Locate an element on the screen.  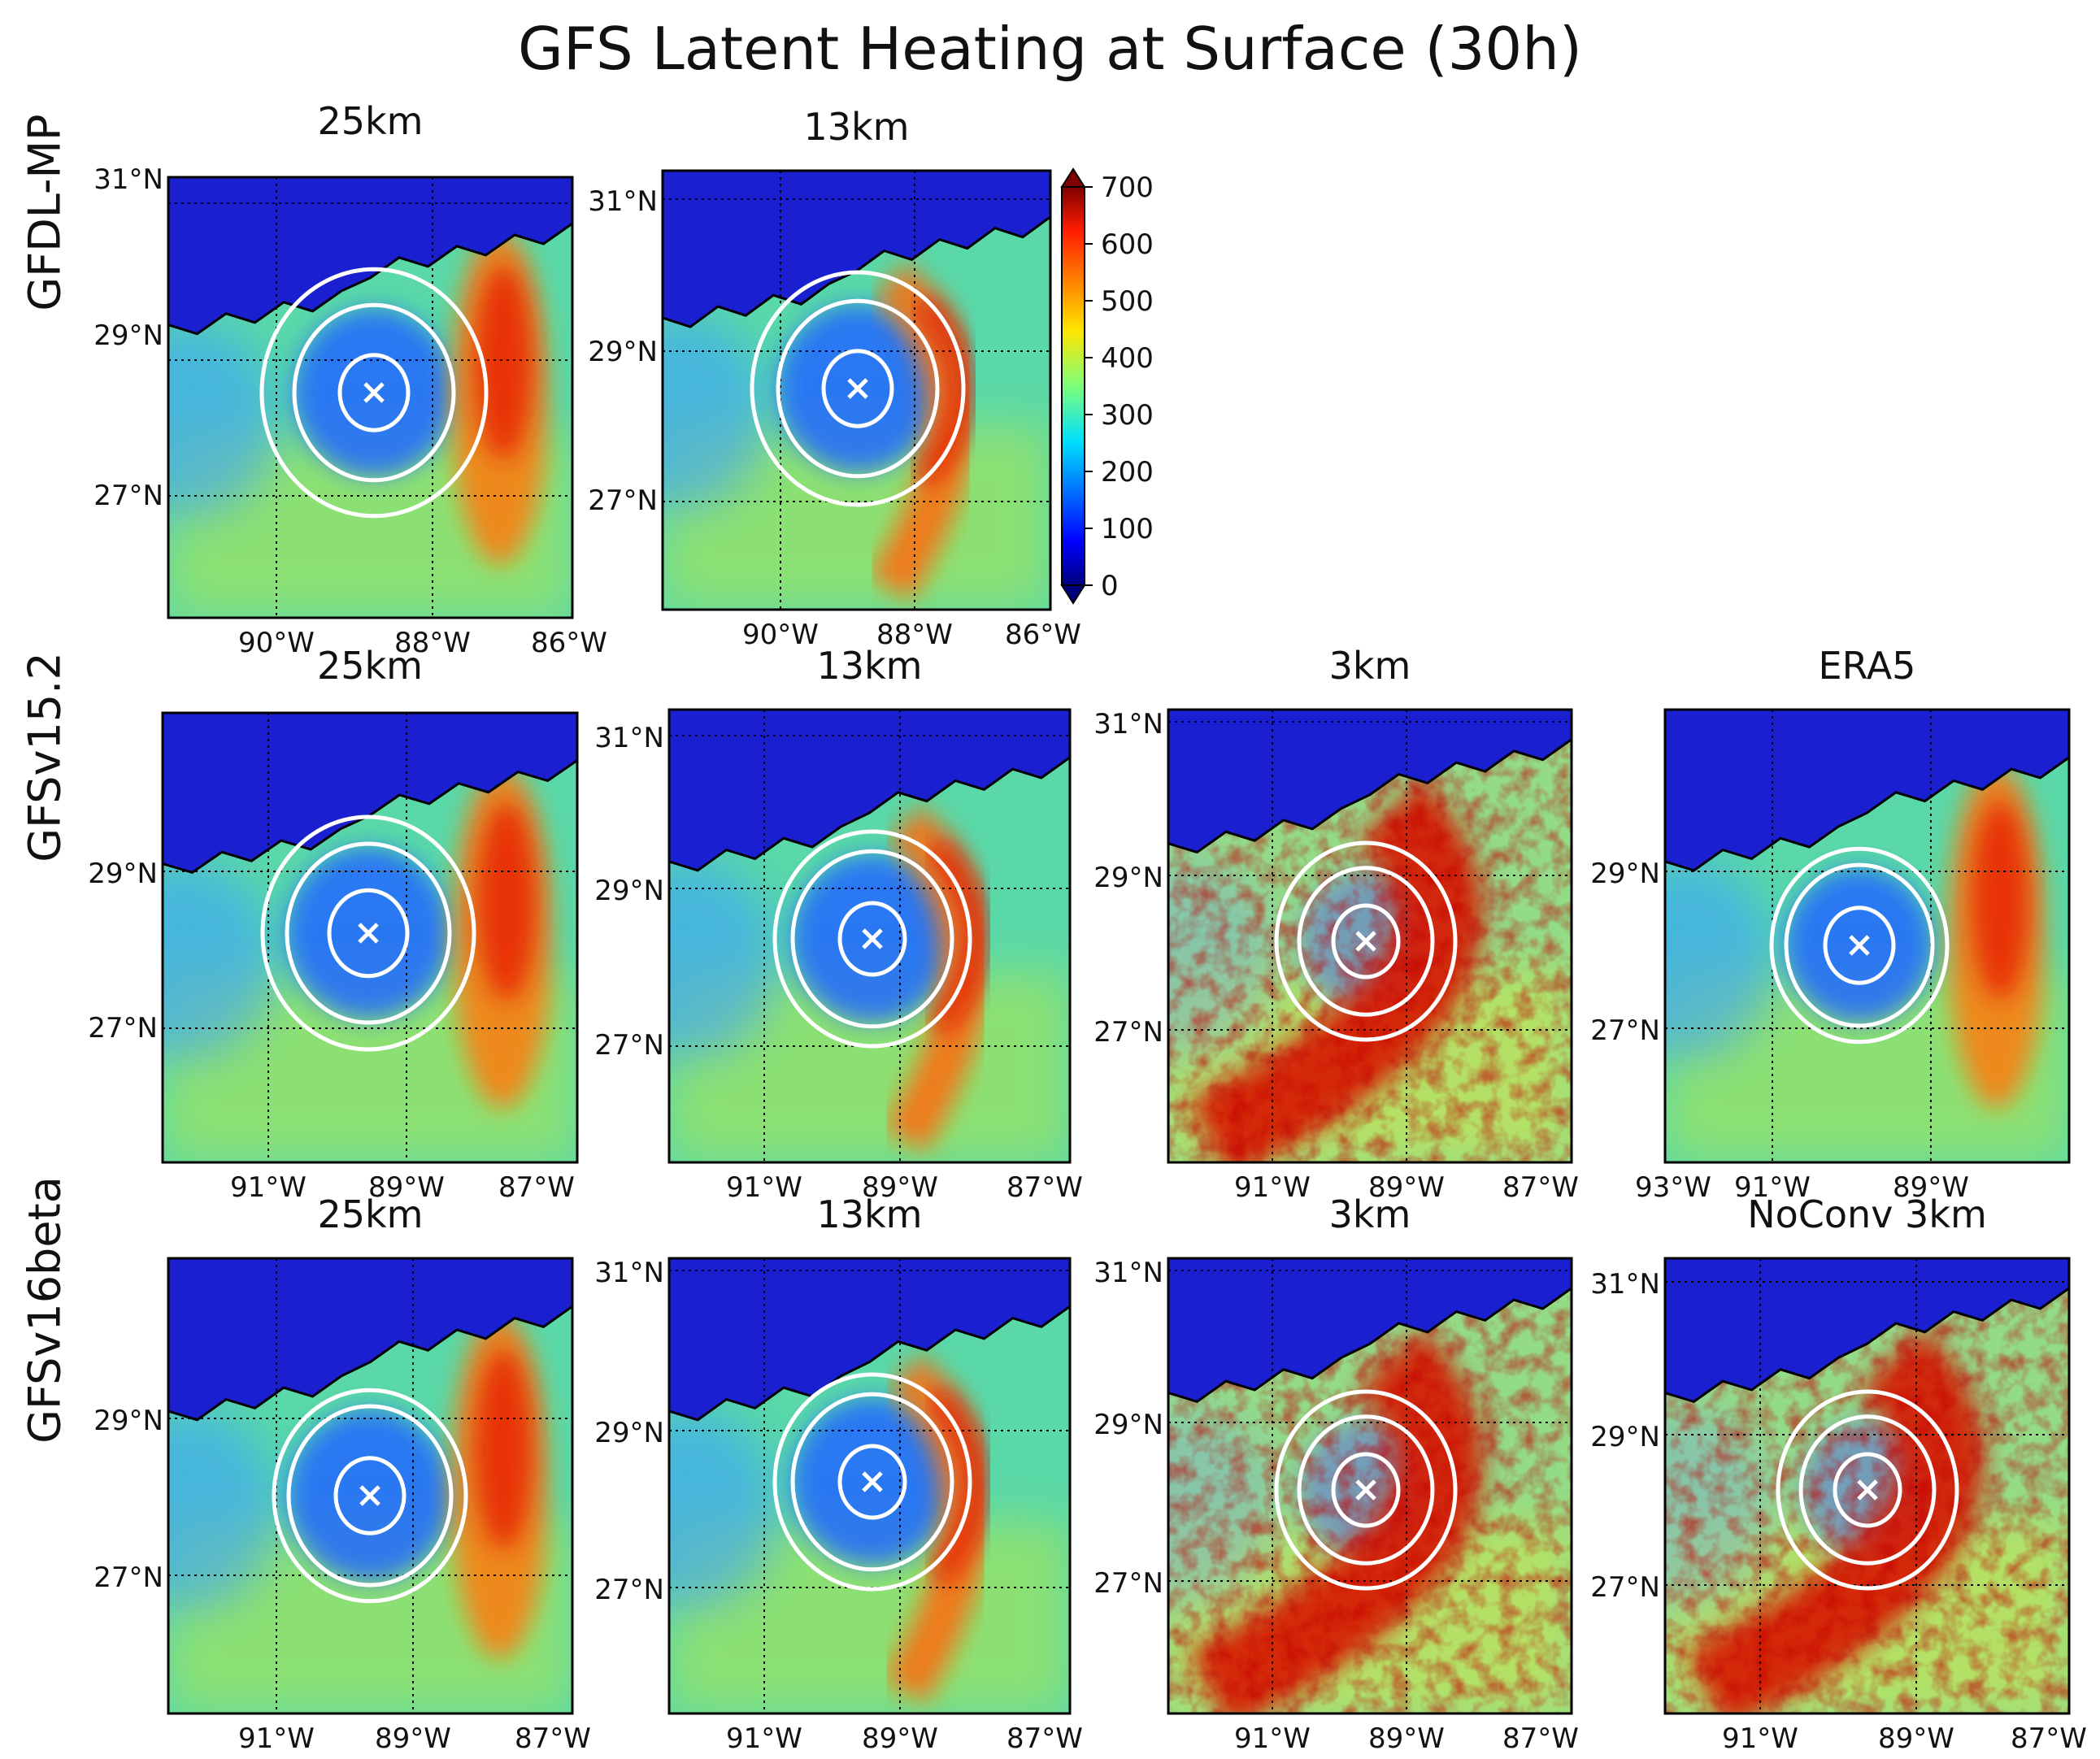
colorbar-scale is located at coordinates (1073, 386).